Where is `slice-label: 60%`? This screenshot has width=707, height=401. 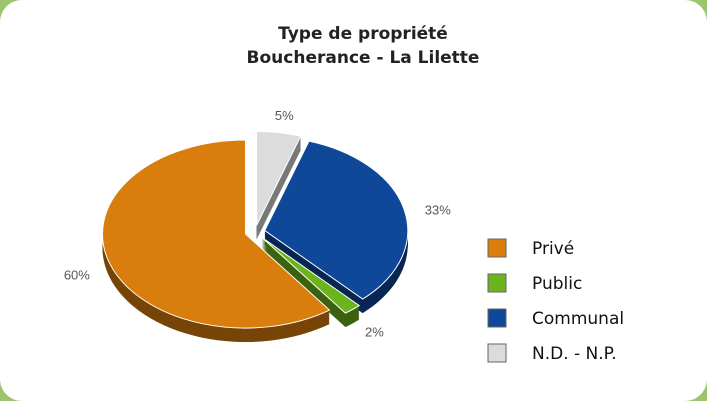
slice-label: 60% is located at coordinates (77, 274).